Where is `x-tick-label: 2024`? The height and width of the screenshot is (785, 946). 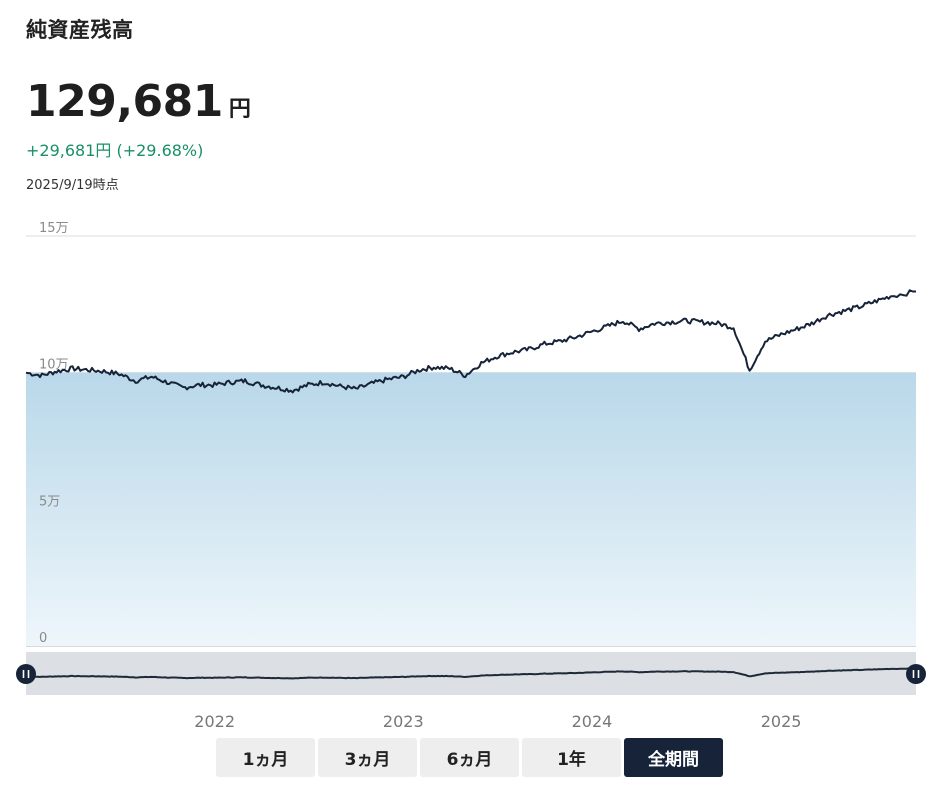 x-tick-label: 2024 is located at coordinates (592, 721).